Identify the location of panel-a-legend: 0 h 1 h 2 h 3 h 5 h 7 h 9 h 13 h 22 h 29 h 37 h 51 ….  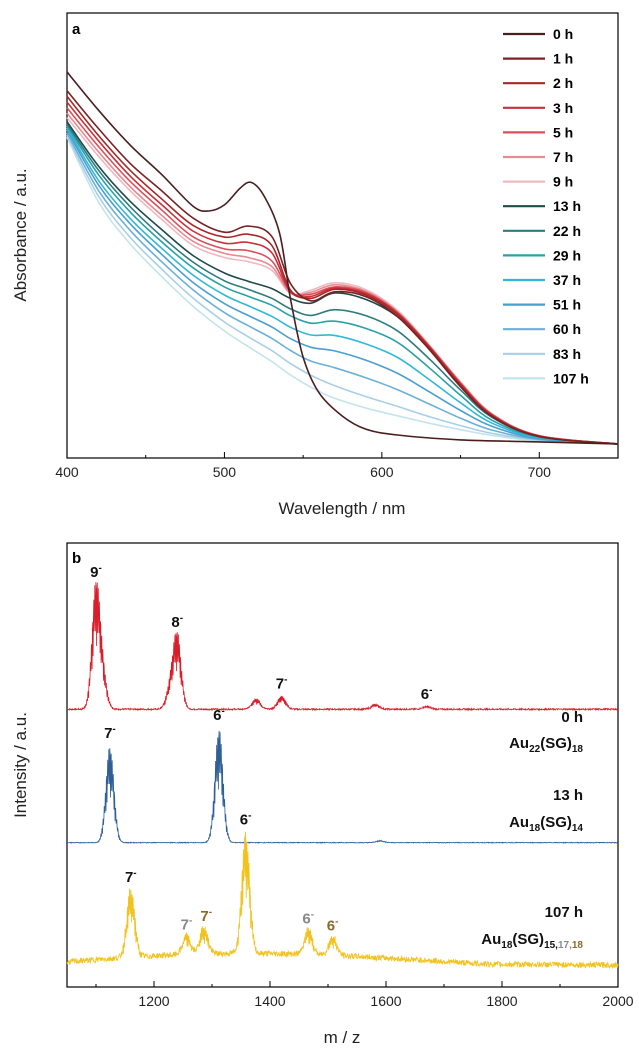
(546, 206).